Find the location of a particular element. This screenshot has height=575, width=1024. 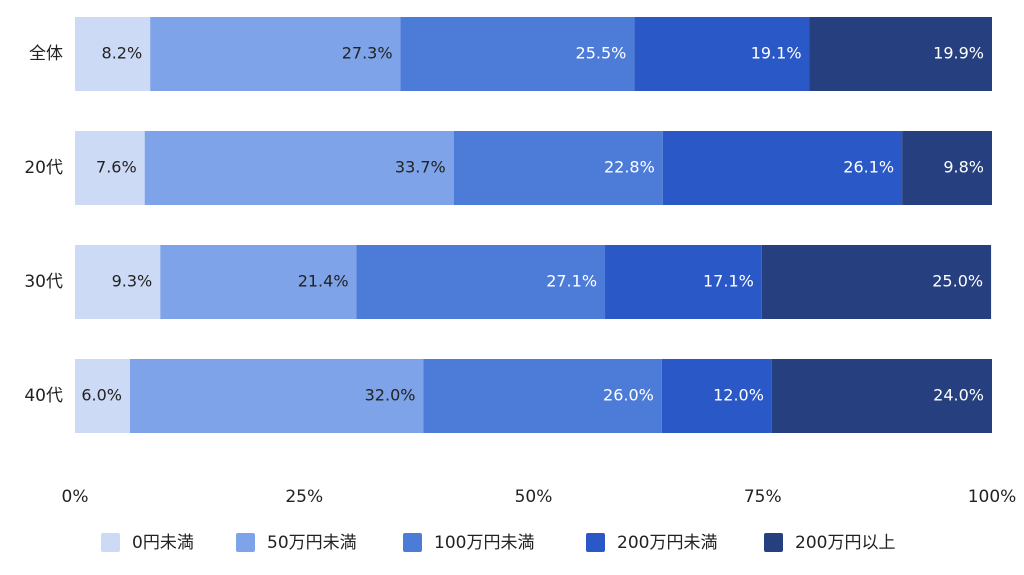

x-tick-label: 25% is located at coordinates (304, 497).